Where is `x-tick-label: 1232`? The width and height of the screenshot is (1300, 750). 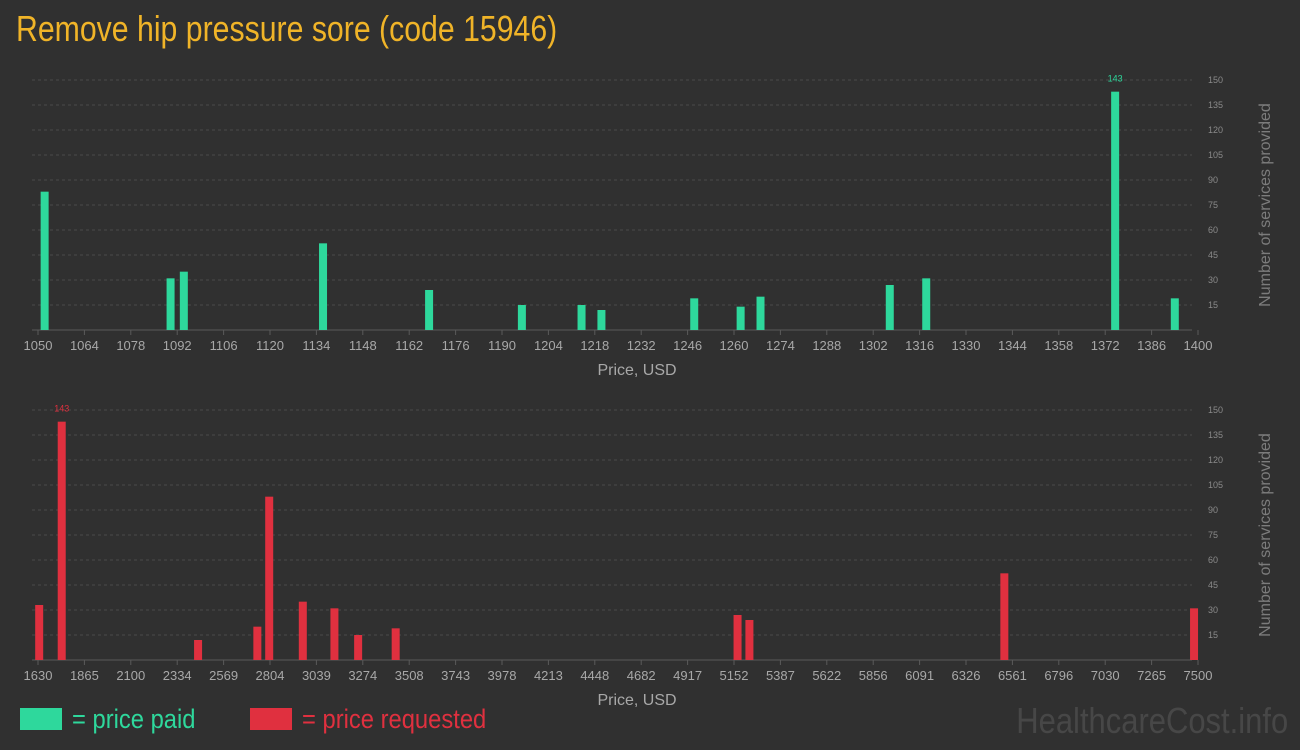
x-tick-label: 1232 is located at coordinates (641, 345).